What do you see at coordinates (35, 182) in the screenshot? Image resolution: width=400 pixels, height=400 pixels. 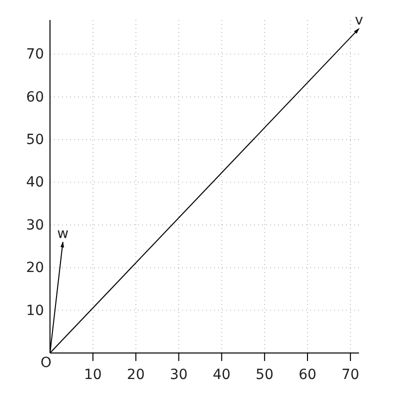 I see `y-tick-label: 40` at bounding box center [35, 182].